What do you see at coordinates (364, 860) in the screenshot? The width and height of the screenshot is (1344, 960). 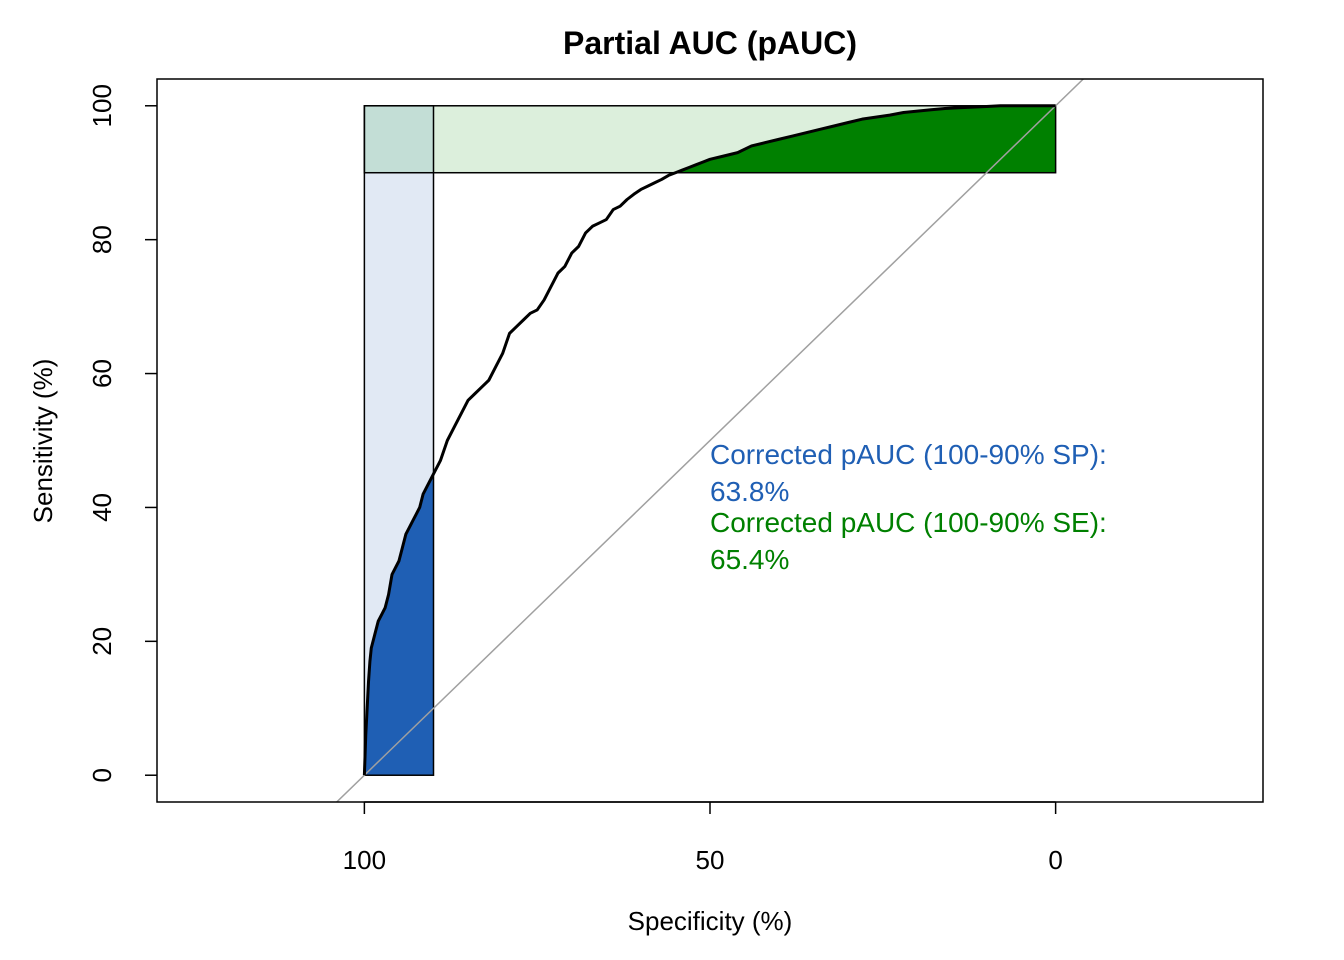 I see `x-tick-label: 100` at bounding box center [364, 860].